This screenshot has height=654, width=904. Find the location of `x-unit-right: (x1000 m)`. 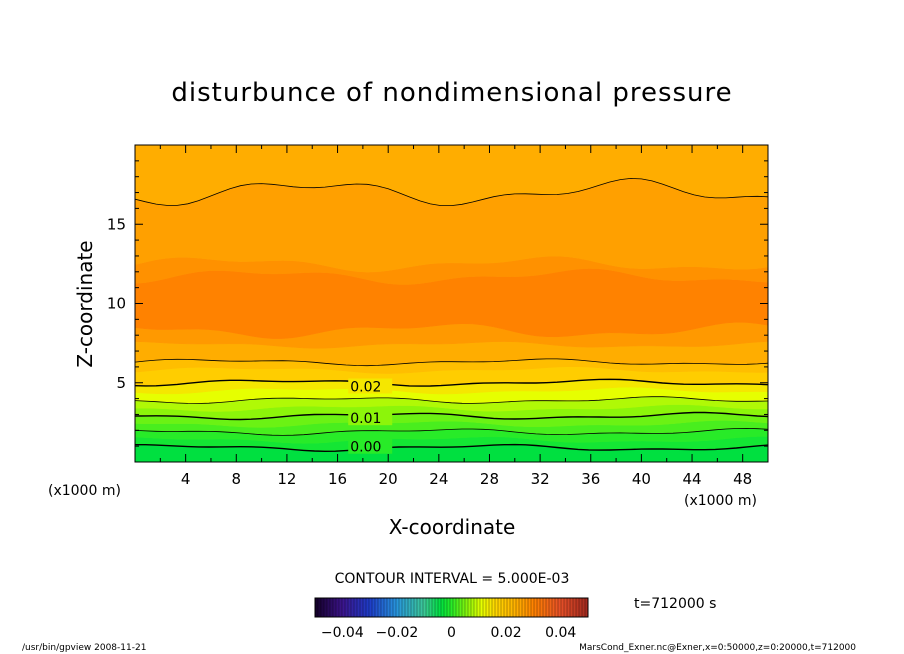

x-unit-right: (x1000 m) is located at coordinates (720, 501).